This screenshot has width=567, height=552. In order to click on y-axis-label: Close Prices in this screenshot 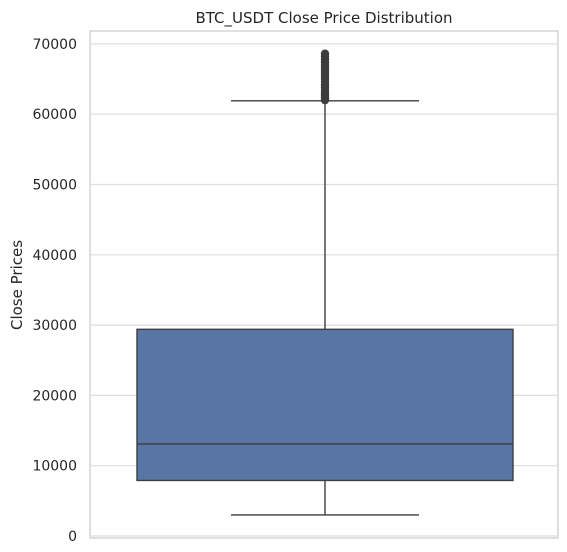, I will do `click(17, 285)`.